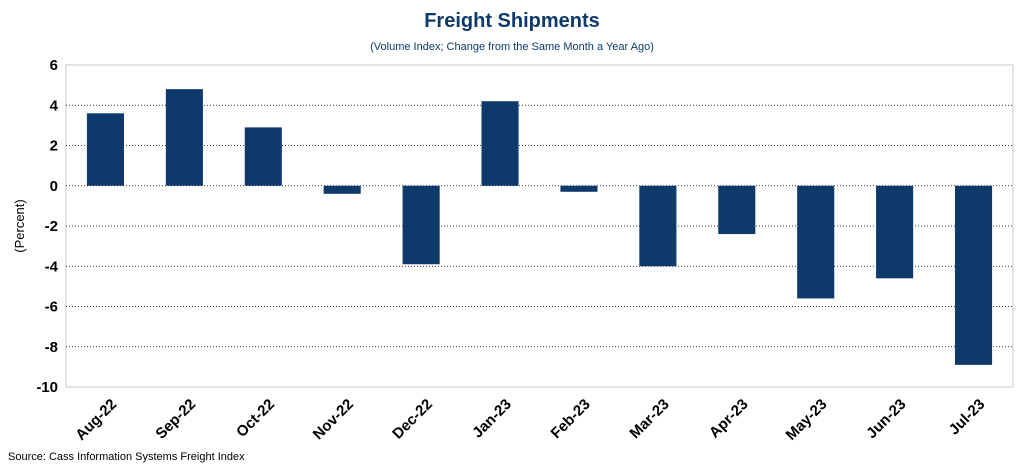 Image resolution: width=1024 pixels, height=465 pixels. I want to click on x-tick-label: Mar-23, so click(649, 419).